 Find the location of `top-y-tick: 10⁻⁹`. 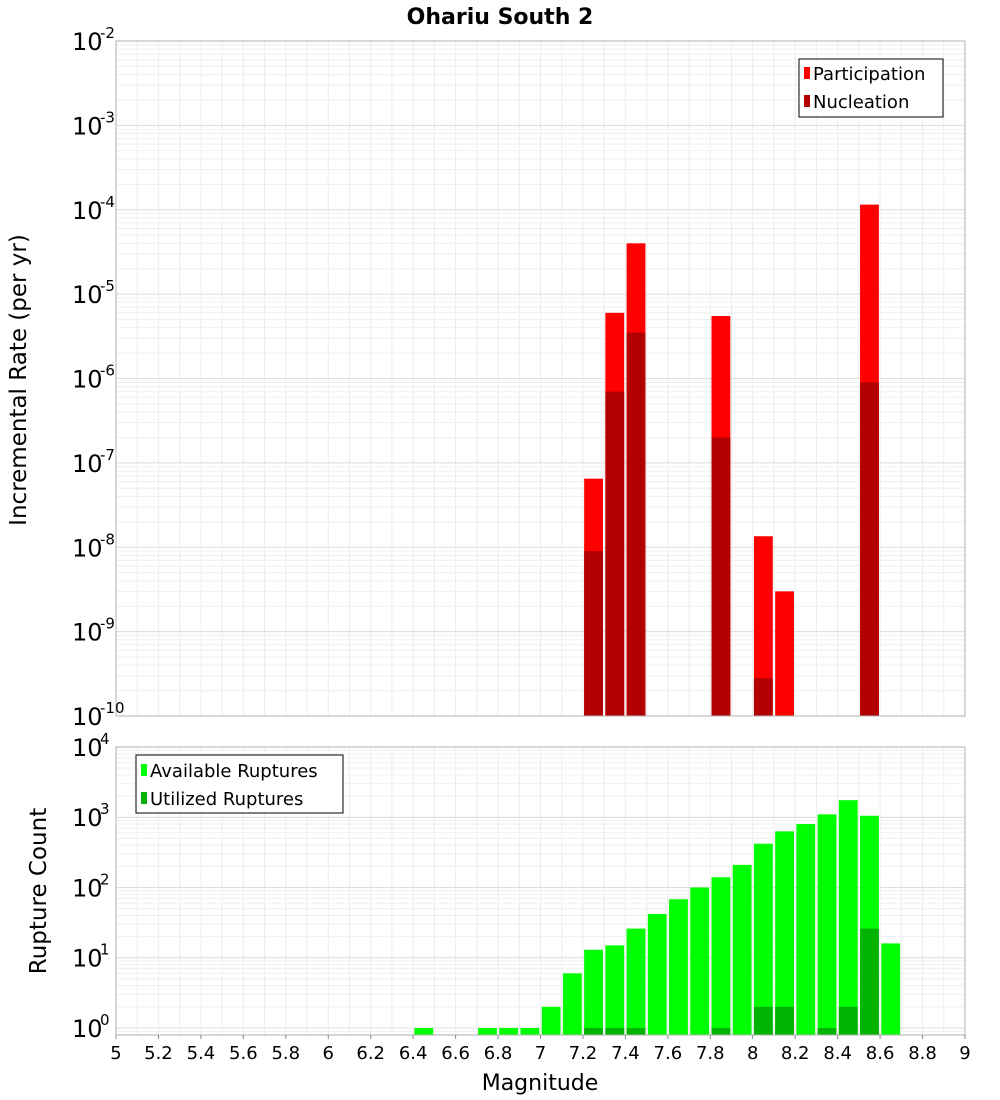

top-y-tick: 10⁻⁹ is located at coordinates (93, 631).